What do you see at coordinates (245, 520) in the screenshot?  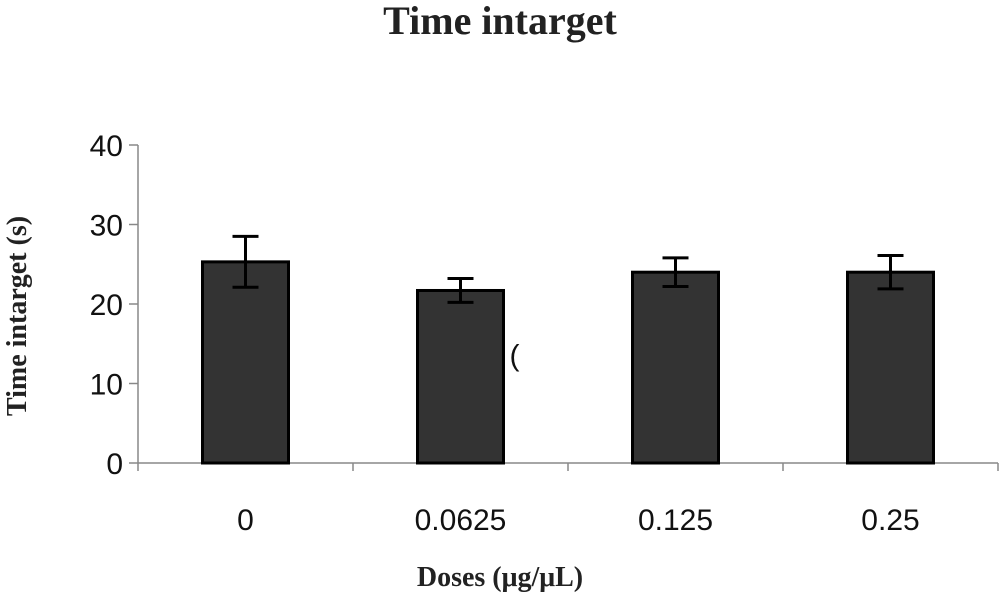 I see `x-tick-label-0: 0` at bounding box center [245, 520].